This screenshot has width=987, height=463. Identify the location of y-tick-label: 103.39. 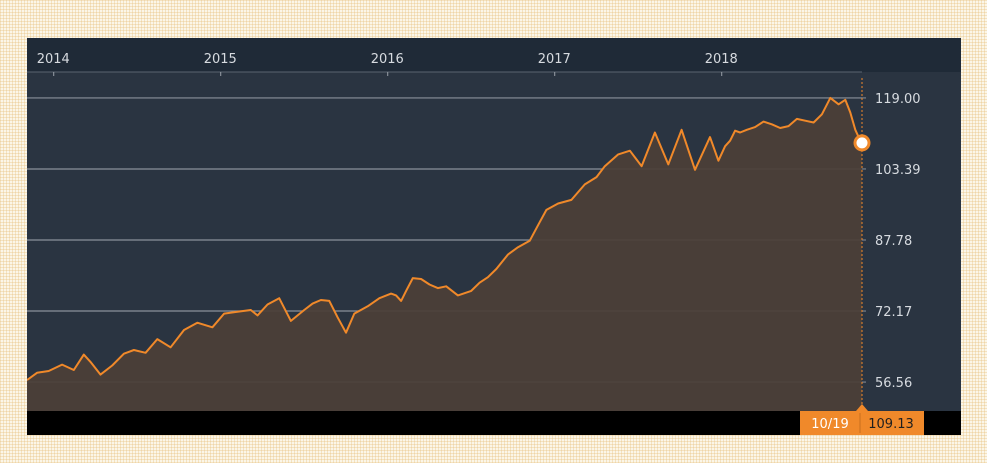
(898, 170).